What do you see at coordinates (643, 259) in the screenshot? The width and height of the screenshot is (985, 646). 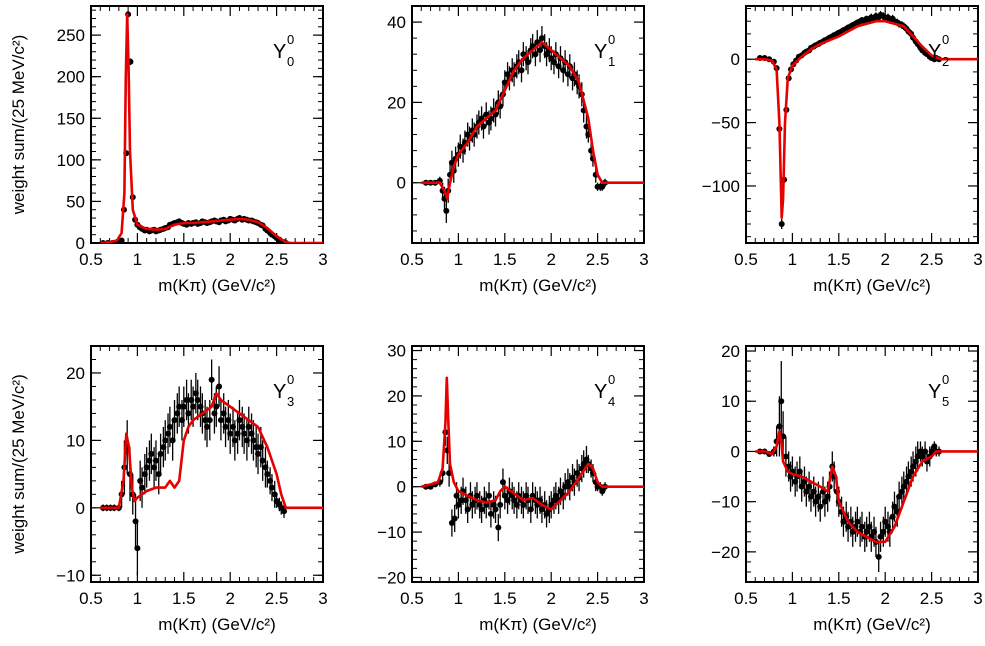 I see `x-tick-label: 3` at bounding box center [643, 259].